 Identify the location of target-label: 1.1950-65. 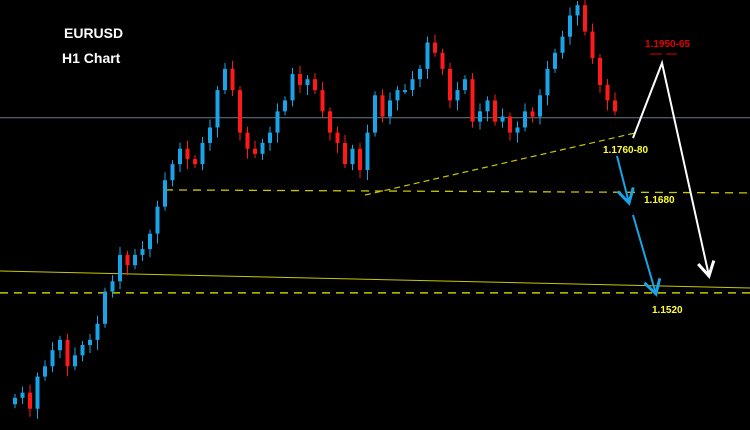
(668, 44).